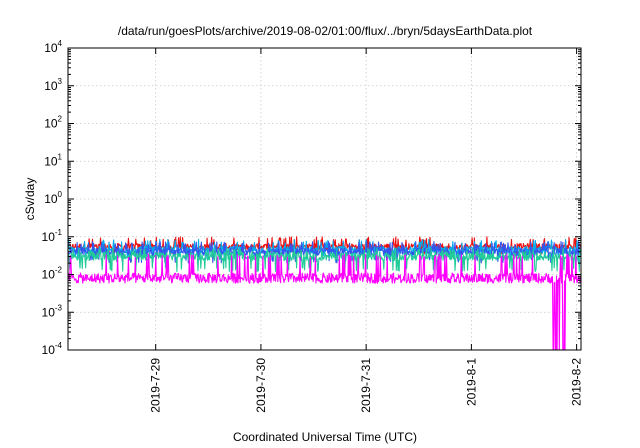 Image resolution: width=640 pixels, height=448 pixels. Describe the element at coordinates (53, 123) in the screenshot. I see `y-tick-label: 10²` at that location.